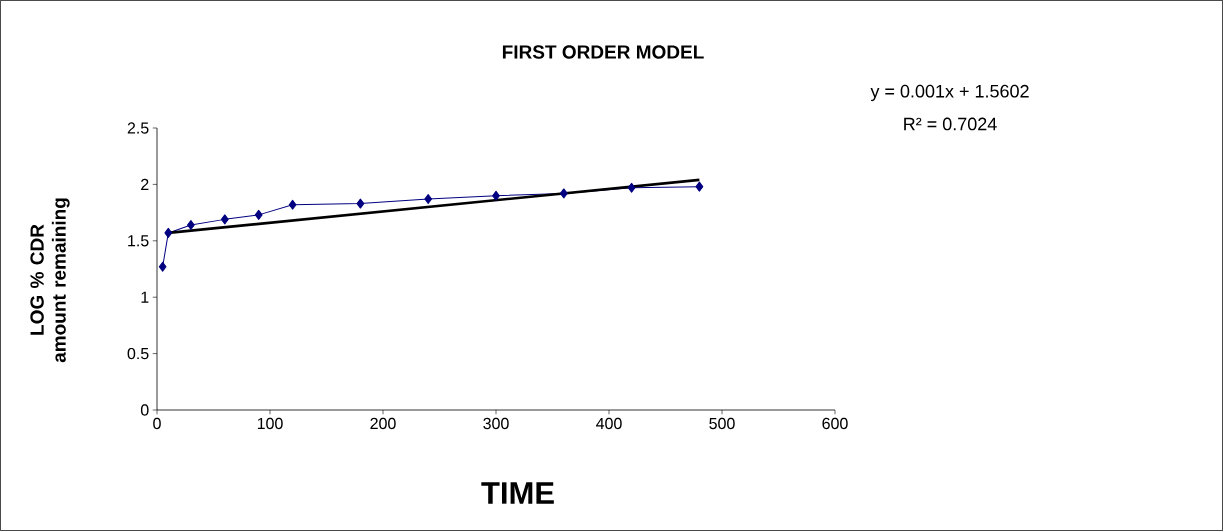 Image resolution: width=1223 pixels, height=531 pixels. What do you see at coordinates (138, 241) in the screenshot?
I see `y-tick-label: 1.5` at bounding box center [138, 241].